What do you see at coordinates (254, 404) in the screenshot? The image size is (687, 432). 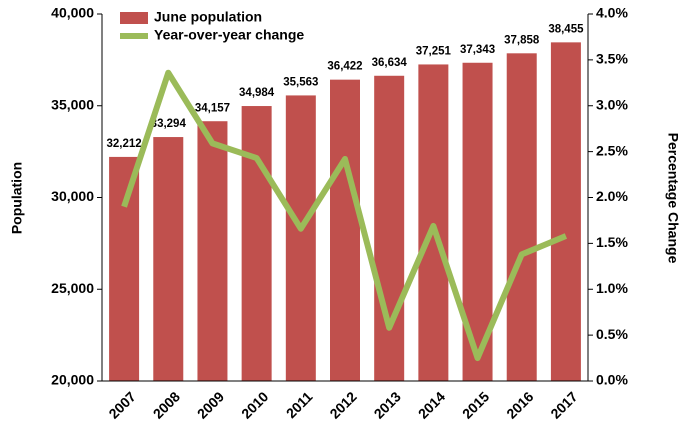 I see `x-tick-label: 2010` at bounding box center [254, 404].